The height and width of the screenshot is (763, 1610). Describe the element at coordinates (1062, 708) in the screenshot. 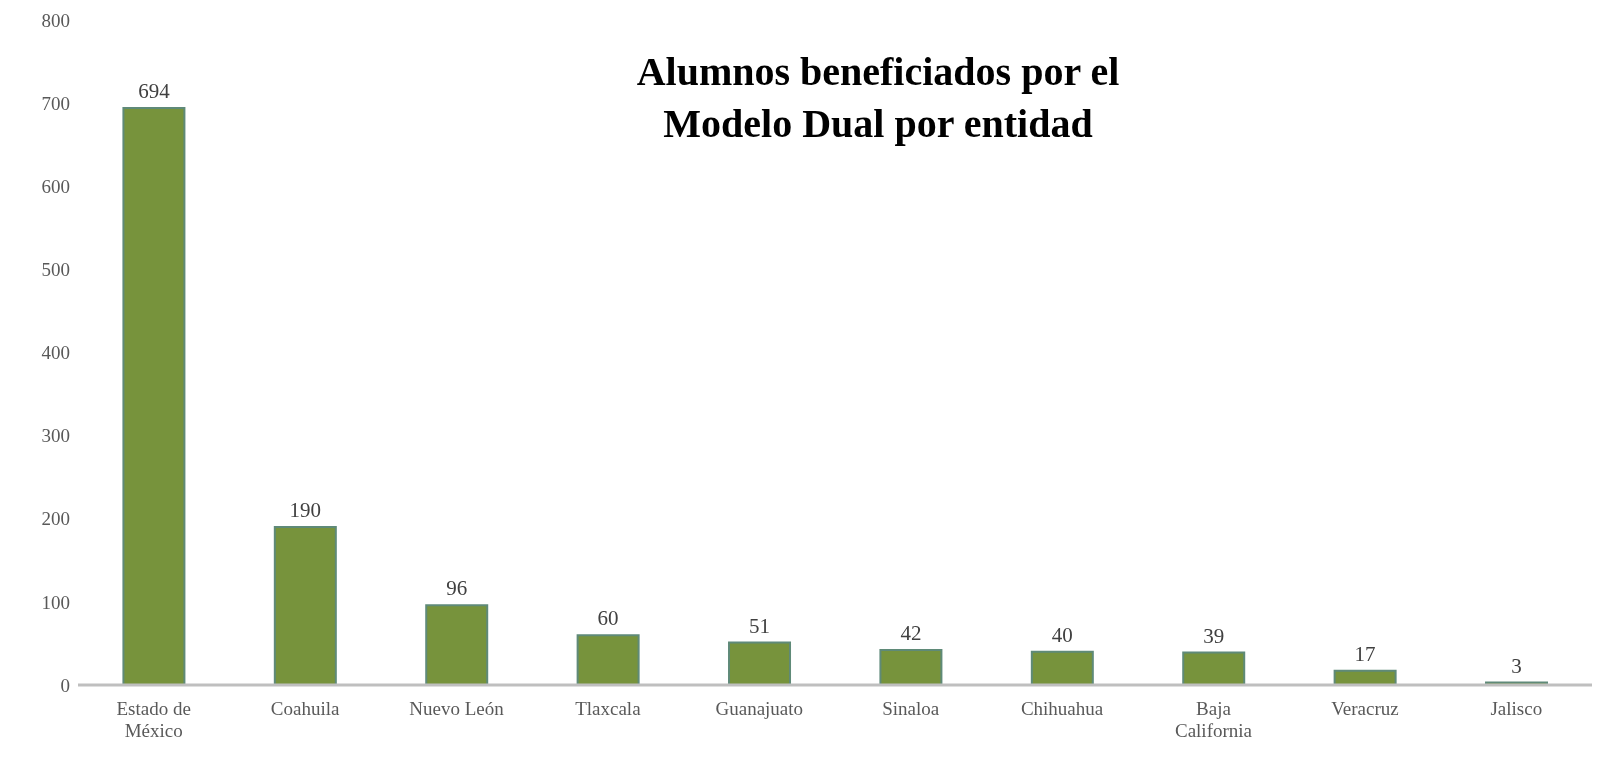

I see `x-tick-label: Chihuahua` at that location.